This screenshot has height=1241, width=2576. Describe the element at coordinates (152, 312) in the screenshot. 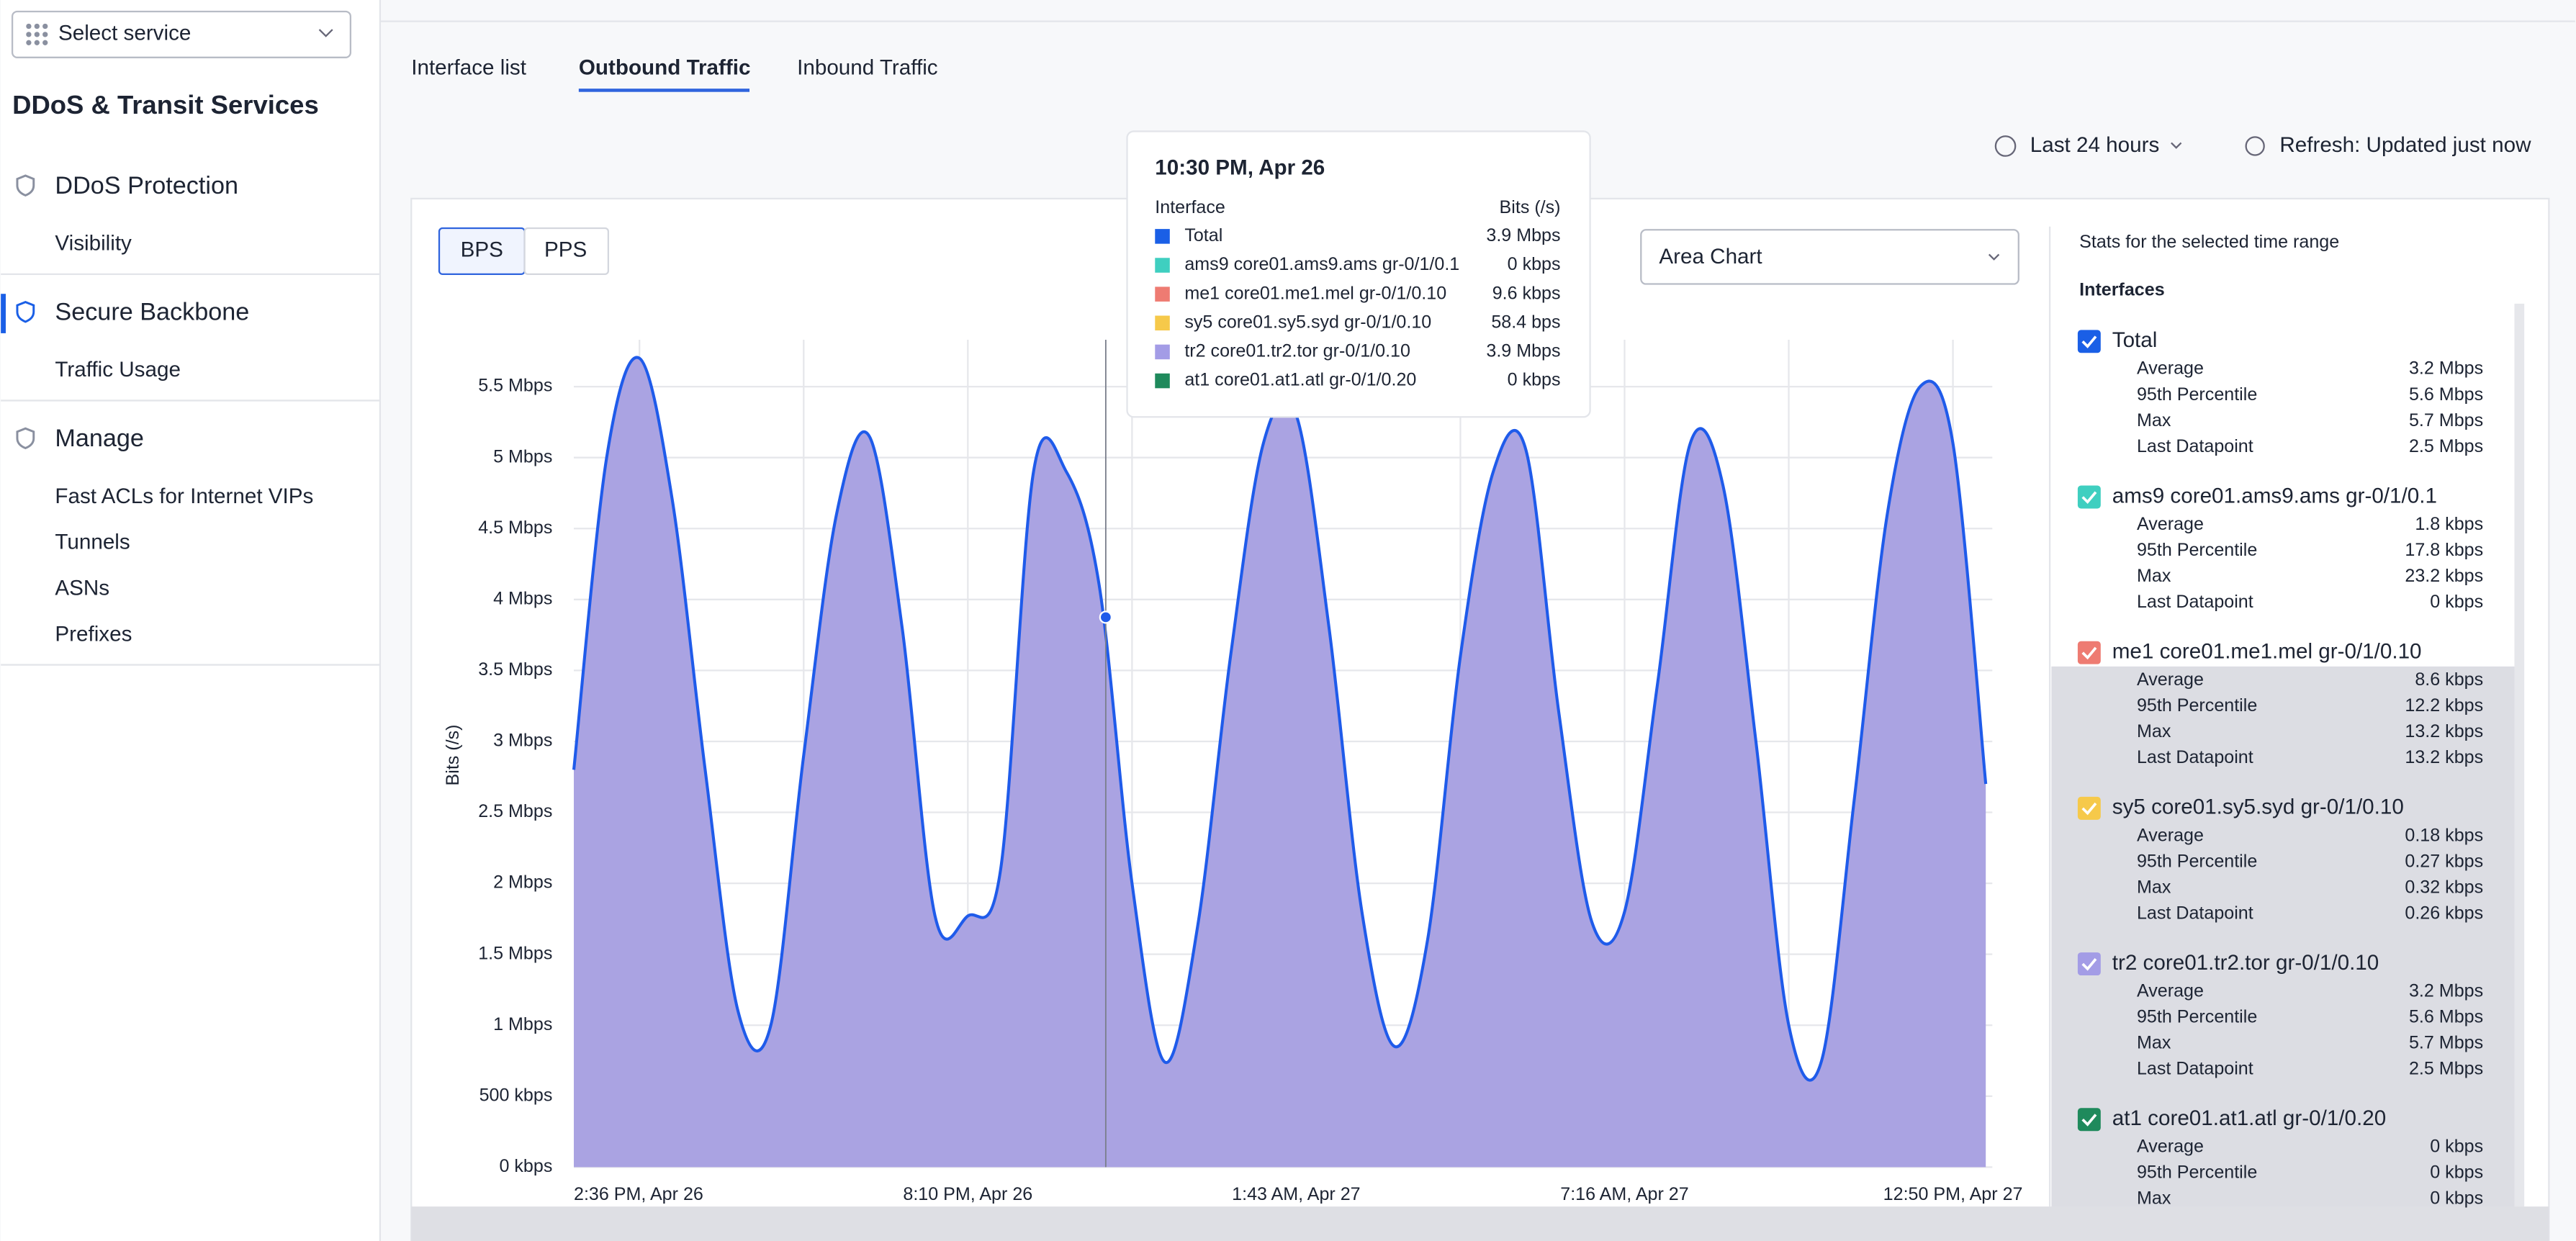

I see `section-label: Secure Backbone` at that location.